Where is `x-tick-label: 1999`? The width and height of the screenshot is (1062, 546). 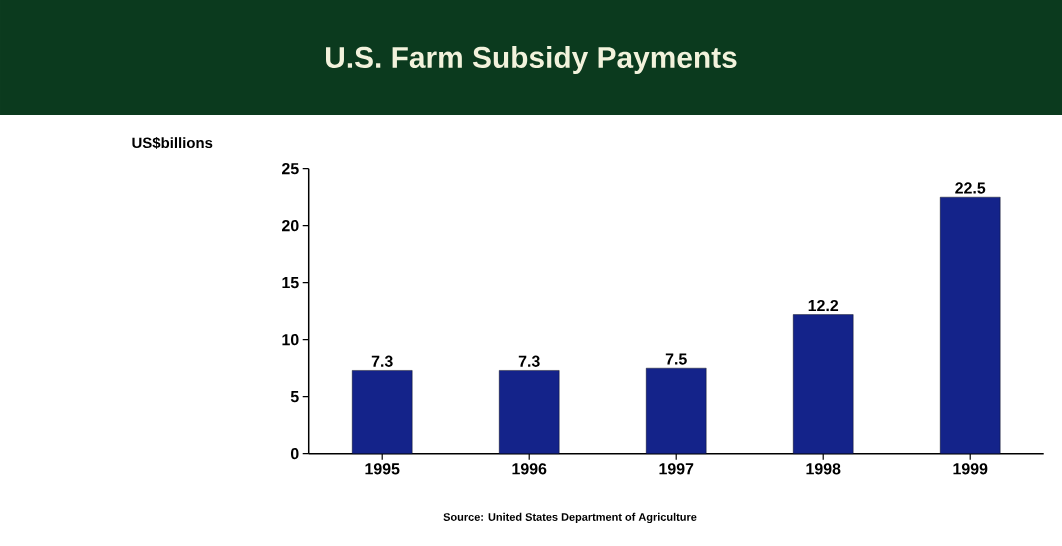 x-tick-label: 1999 is located at coordinates (970, 469).